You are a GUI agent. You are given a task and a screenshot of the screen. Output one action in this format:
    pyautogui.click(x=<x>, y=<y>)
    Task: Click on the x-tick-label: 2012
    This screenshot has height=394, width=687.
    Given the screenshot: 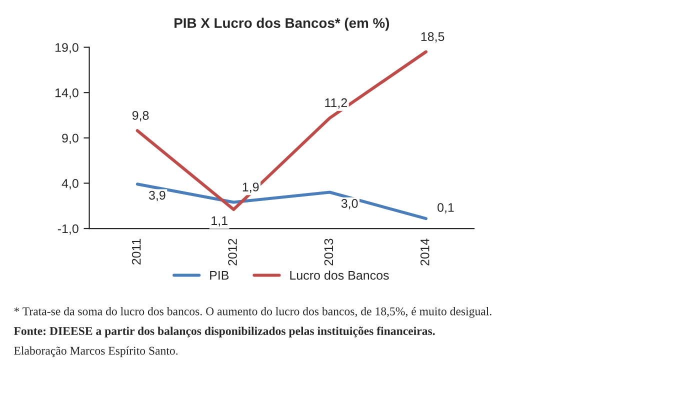 What is the action you would take?
    pyautogui.click(x=232, y=252)
    